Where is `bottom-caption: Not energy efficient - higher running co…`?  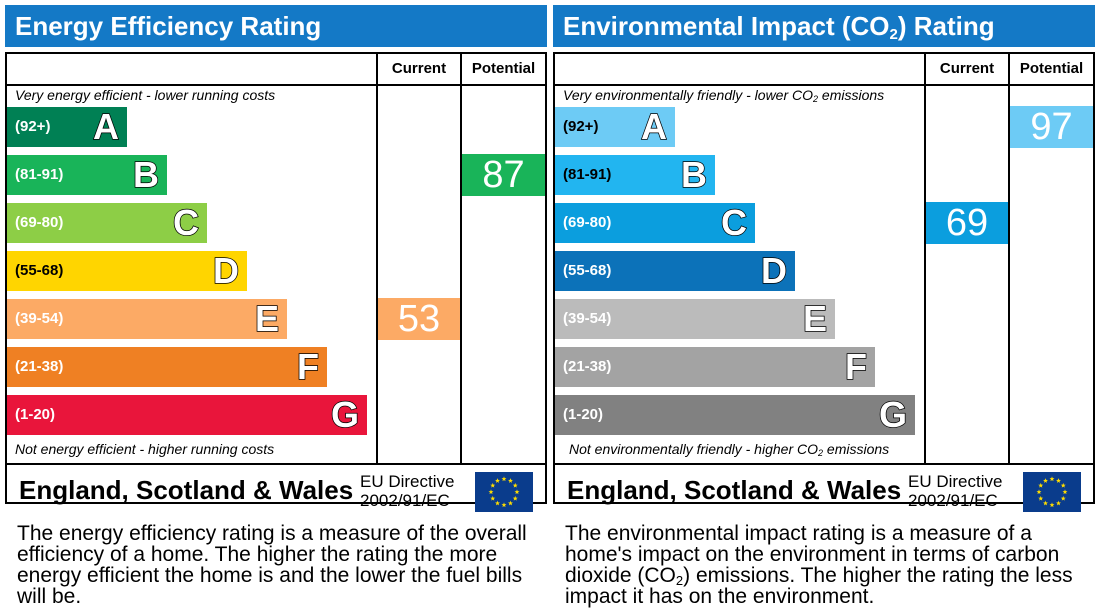
bottom-caption: Not energy efficient - higher running co… is located at coordinates (145, 449).